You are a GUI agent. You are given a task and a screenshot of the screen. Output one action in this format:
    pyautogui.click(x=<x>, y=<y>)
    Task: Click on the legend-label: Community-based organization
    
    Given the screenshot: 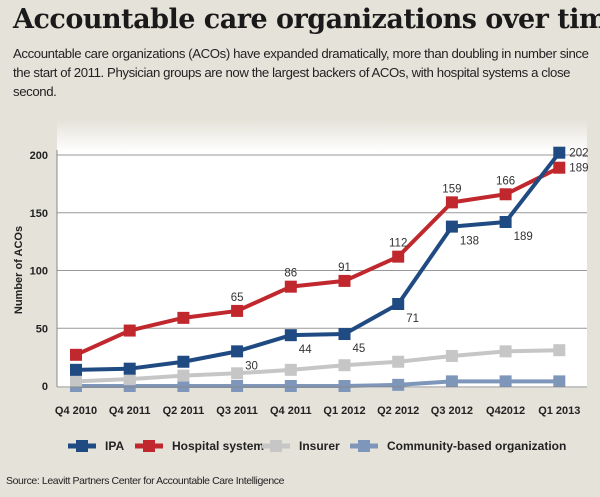 What is the action you would take?
    pyautogui.click(x=476, y=446)
    